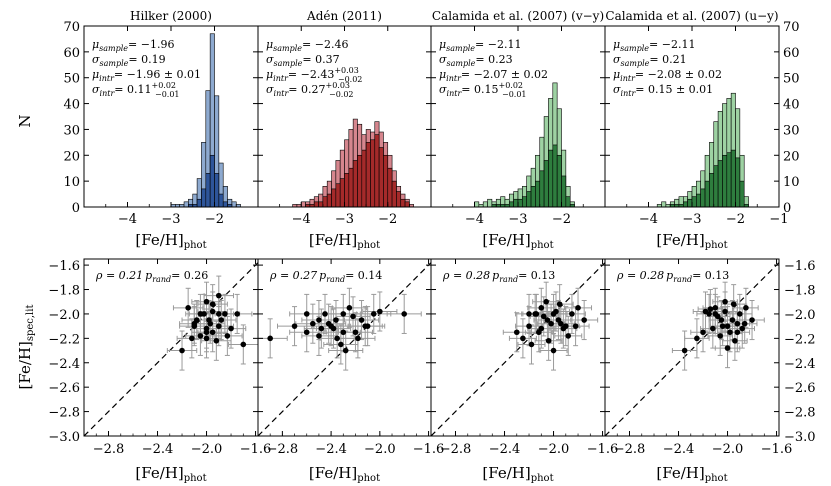 The width and height of the screenshot is (831, 486). Describe the element at coordinates (341, 94) in the screenshot. I see `stat-lower-error: −0.02` at that location.